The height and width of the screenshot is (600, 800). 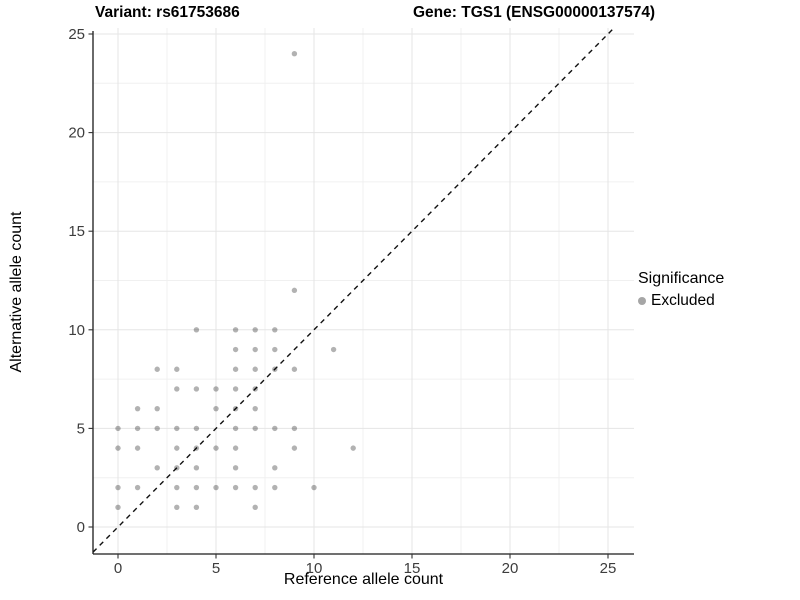 I want to click on x-tick-label: 5, so click(x=216, y=568).